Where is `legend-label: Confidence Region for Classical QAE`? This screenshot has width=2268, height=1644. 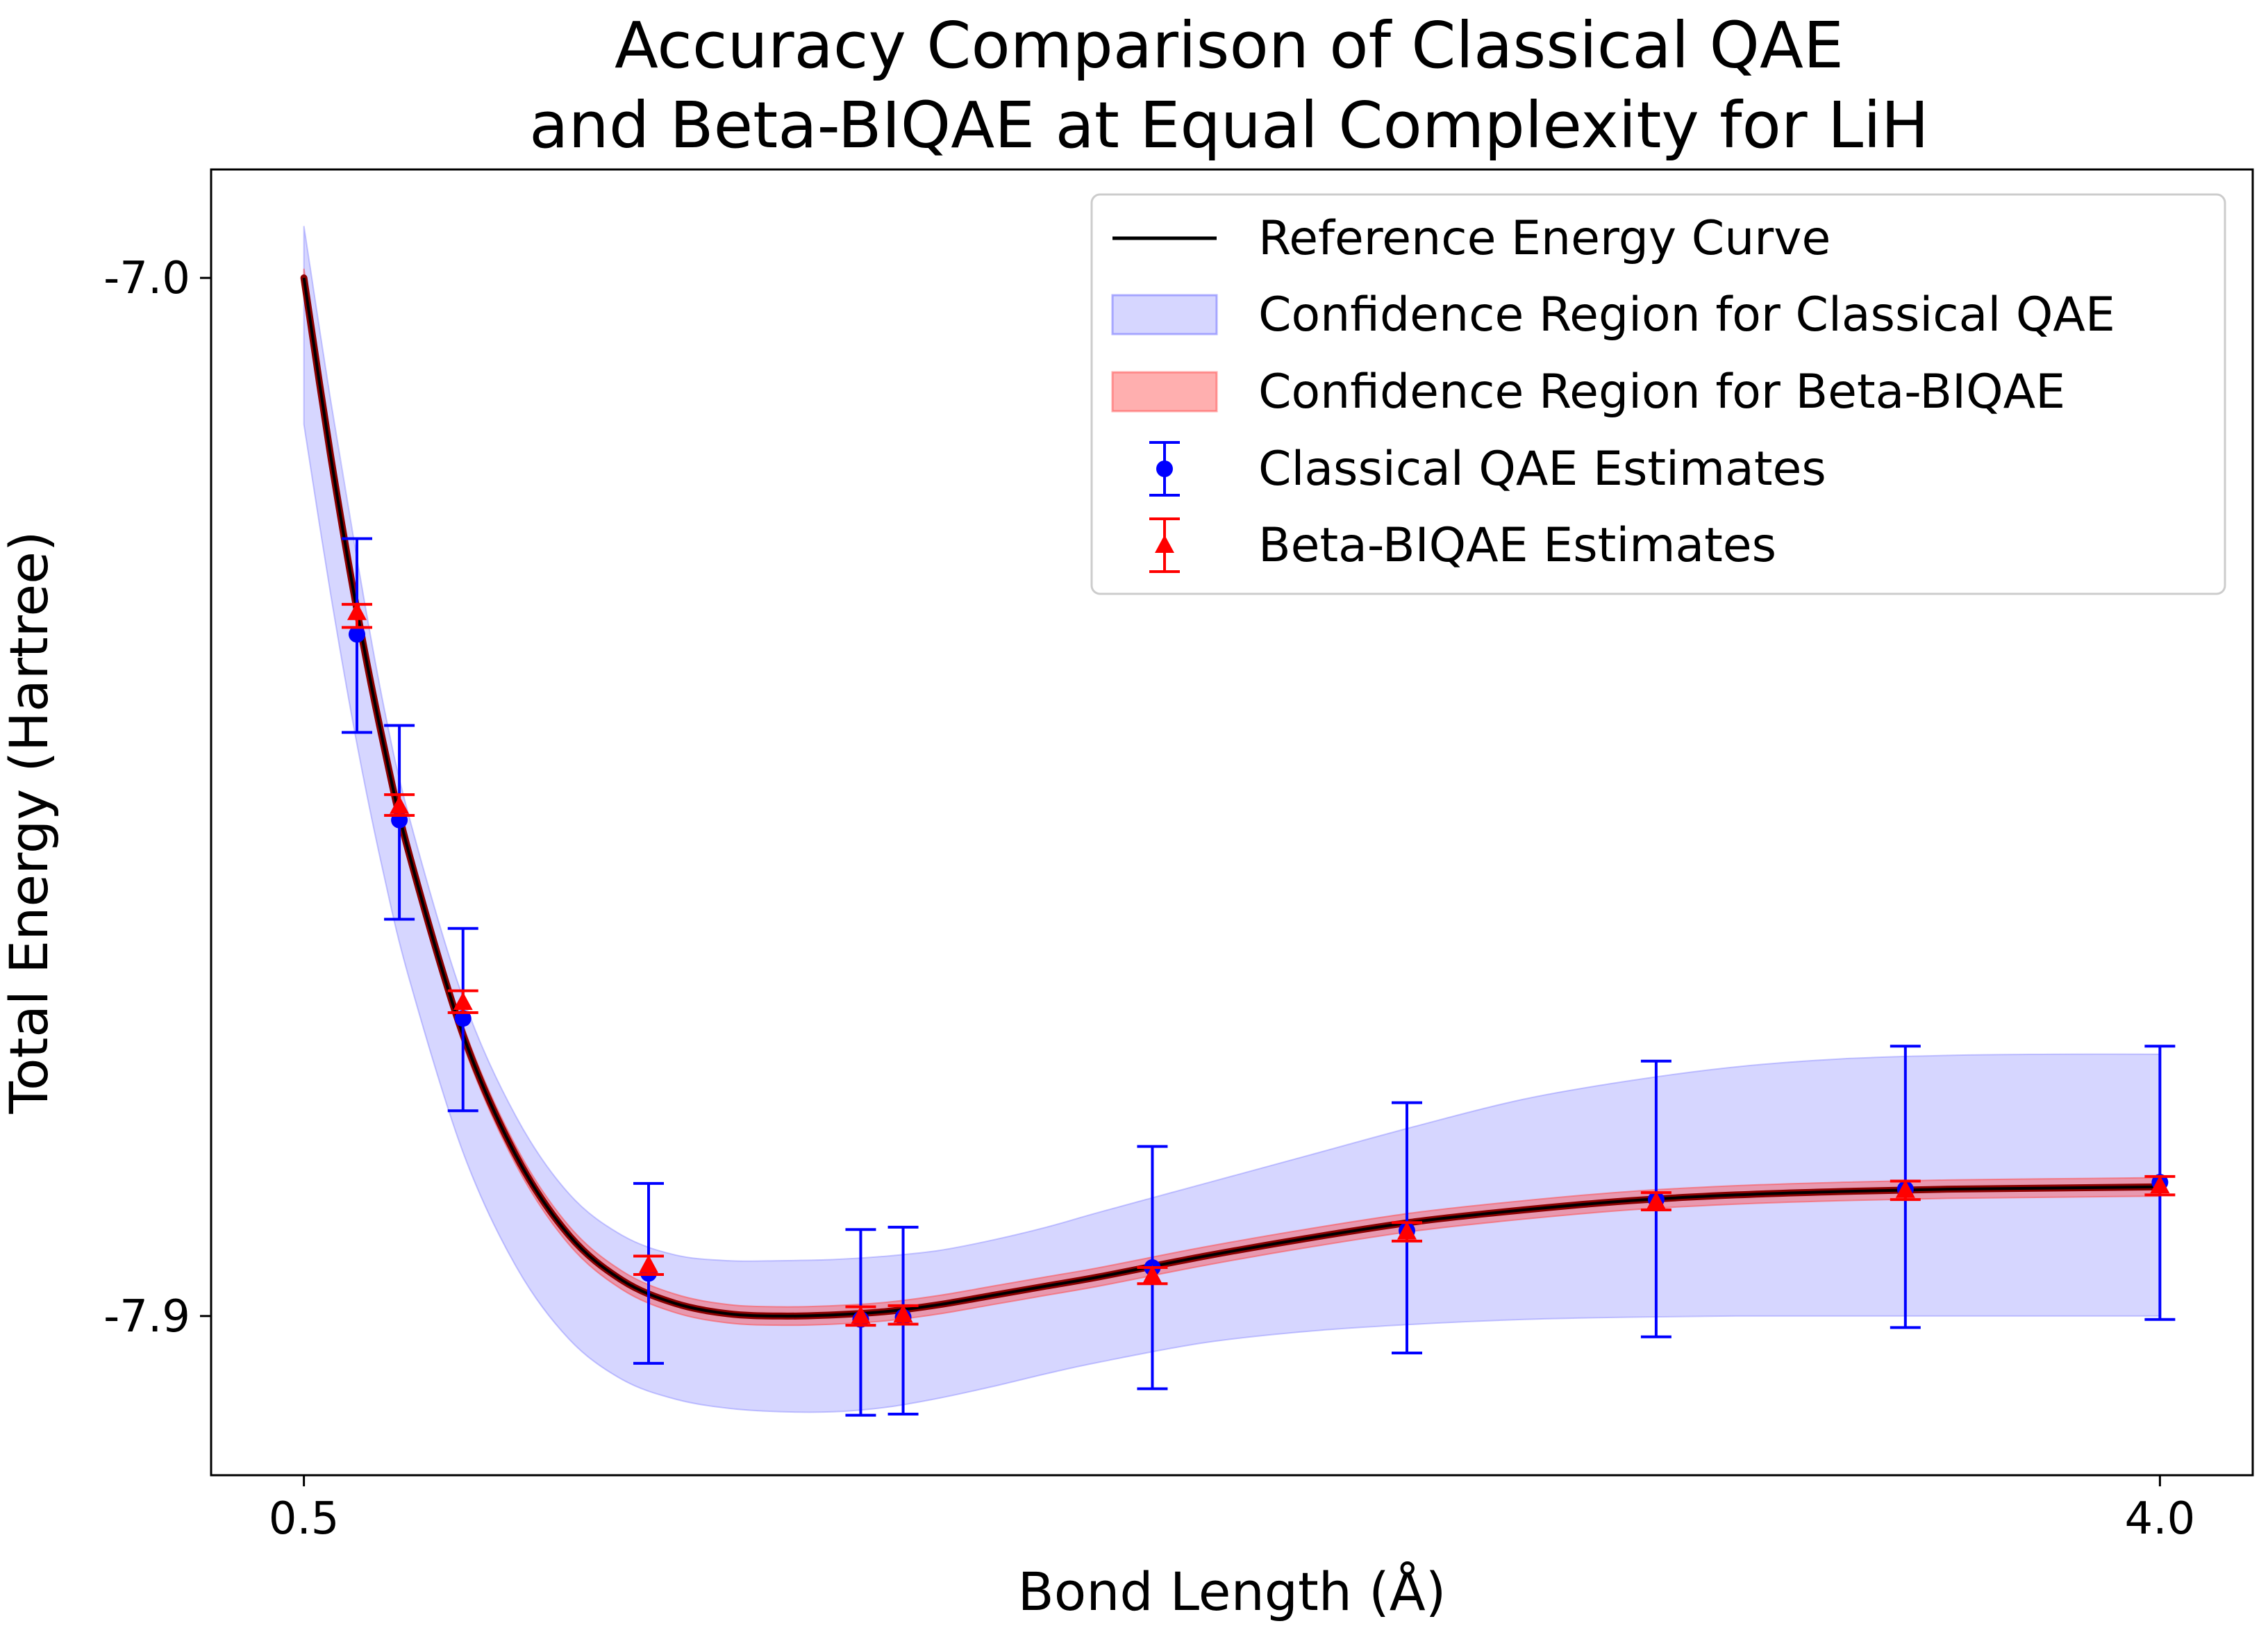
legend-label: Confidence Region for Classical QAE is located at coordinates (1686, 315).